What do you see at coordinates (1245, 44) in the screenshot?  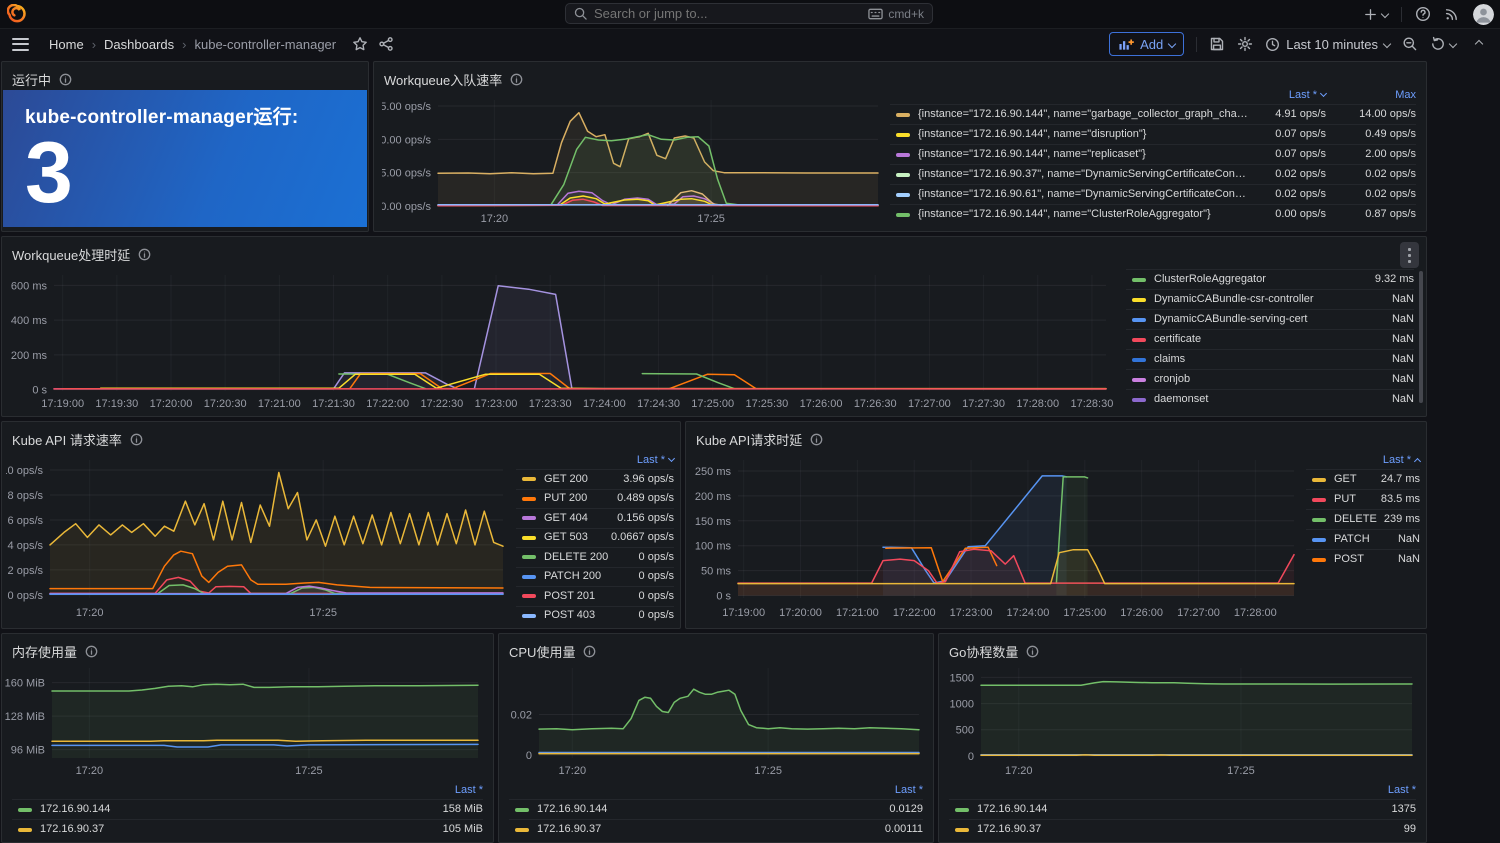 I see `settings-gear-icon` at bounding box center [1245, 44].